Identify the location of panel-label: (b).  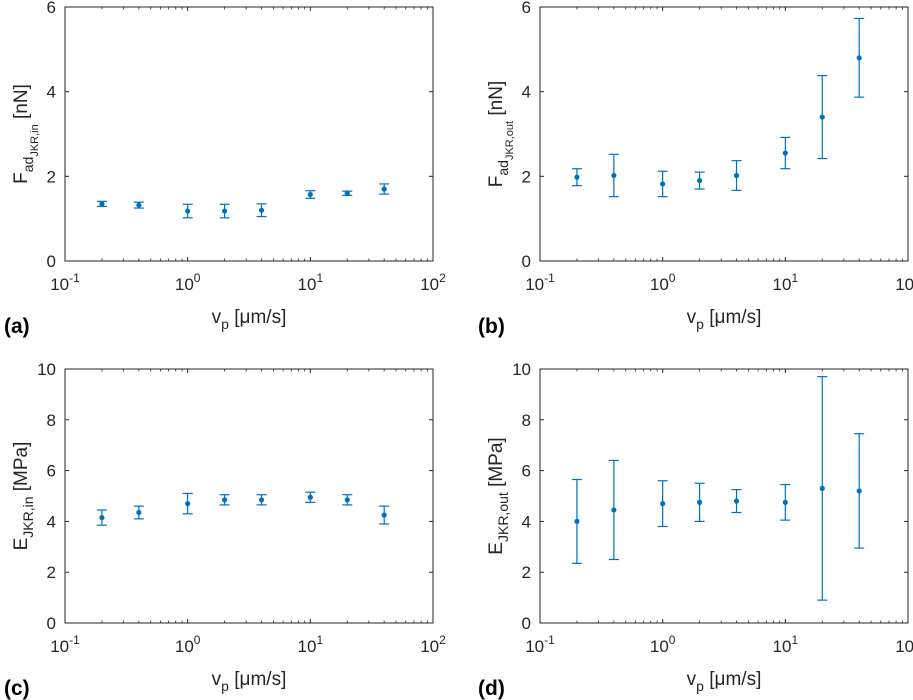
(491, 326).